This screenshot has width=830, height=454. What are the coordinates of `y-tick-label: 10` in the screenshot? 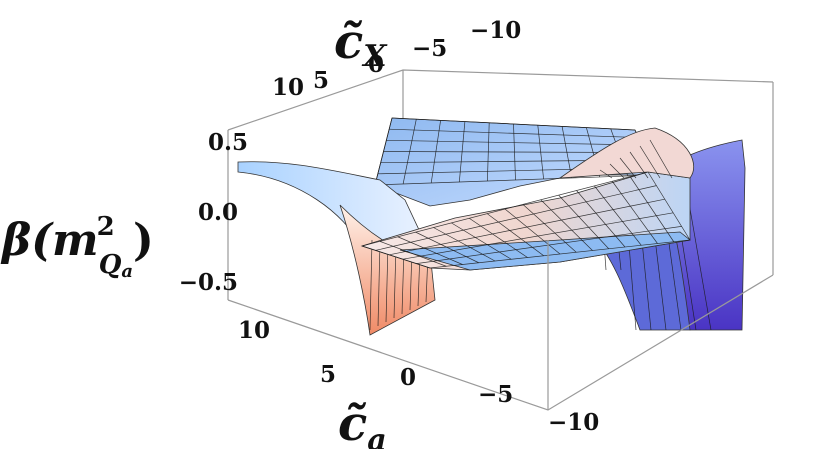 It's located at (288, 87).